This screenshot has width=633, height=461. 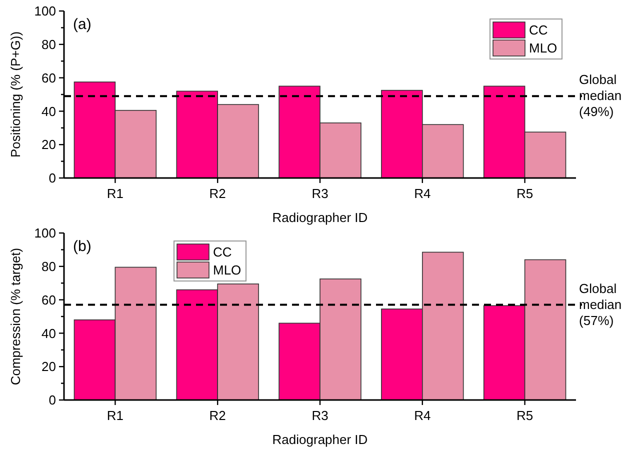 I want to click on y-axis-title: Positioning (% (P+G)), so click(x=15, y=94).